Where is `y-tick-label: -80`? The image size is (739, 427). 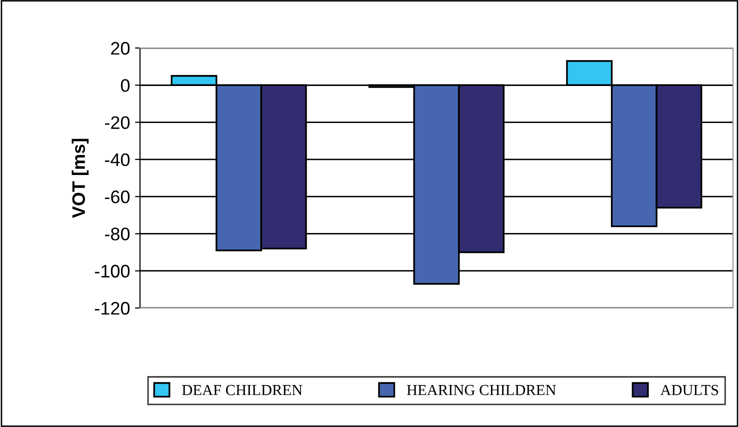 y-tick-label: -80 is located at coordinates (117, 234).